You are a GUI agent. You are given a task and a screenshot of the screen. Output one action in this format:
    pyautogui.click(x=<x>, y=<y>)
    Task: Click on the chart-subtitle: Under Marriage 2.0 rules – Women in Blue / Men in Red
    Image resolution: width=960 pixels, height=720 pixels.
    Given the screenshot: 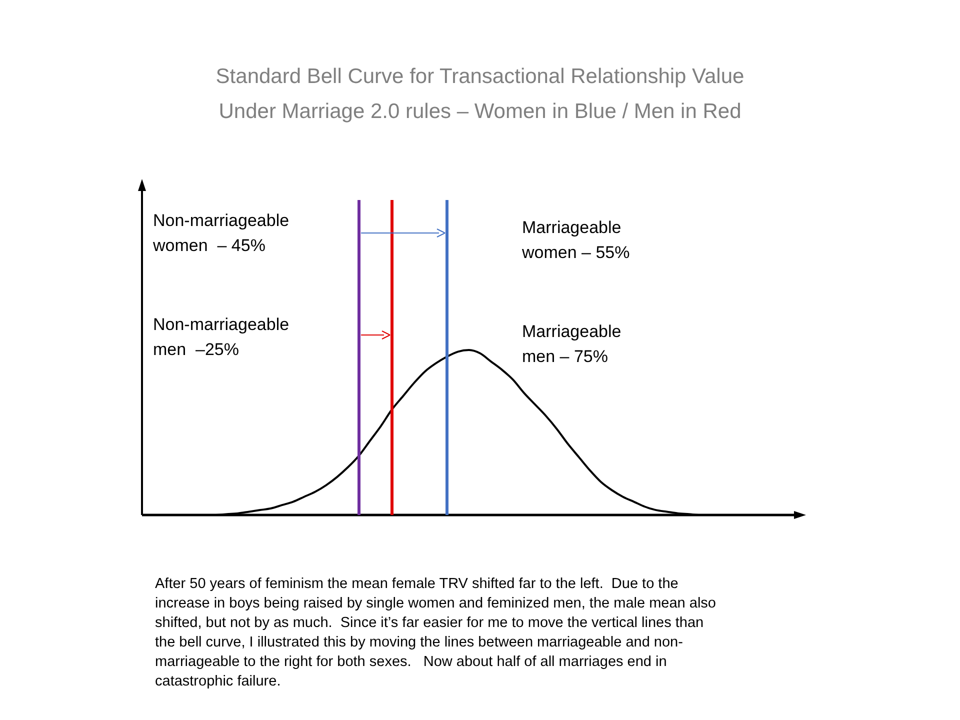 What is the action you would take?
    pyautogui.click(x=480, y=111)
    